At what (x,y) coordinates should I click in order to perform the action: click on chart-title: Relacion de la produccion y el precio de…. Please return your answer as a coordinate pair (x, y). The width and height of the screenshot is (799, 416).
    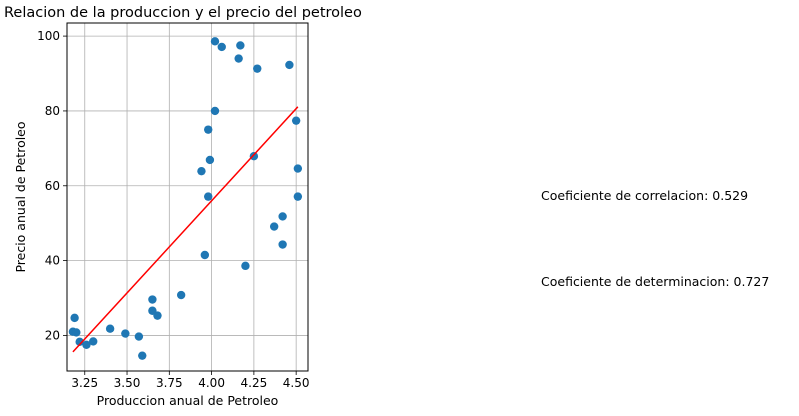
    Looking at the image, I should click on (183, 13).